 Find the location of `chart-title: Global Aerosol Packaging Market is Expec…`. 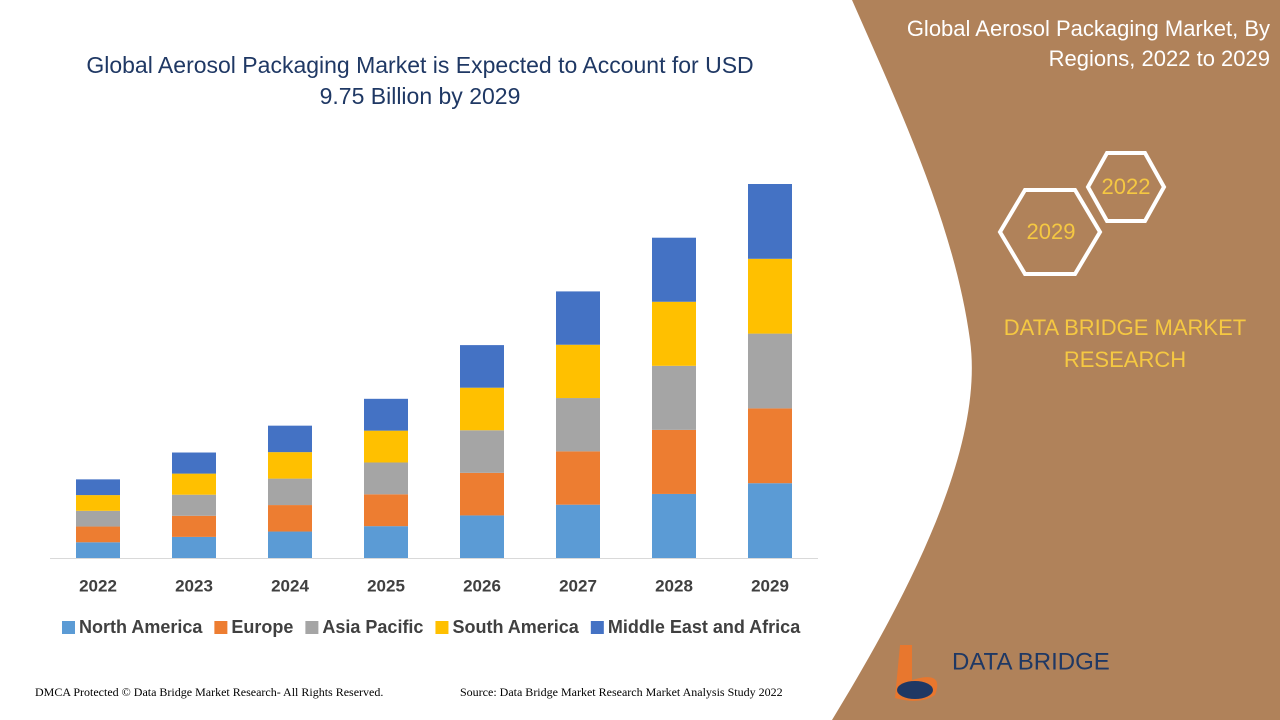

chart-title: Global Aerosol Packaging Market is Expec… is located at coordinates (420, 80).